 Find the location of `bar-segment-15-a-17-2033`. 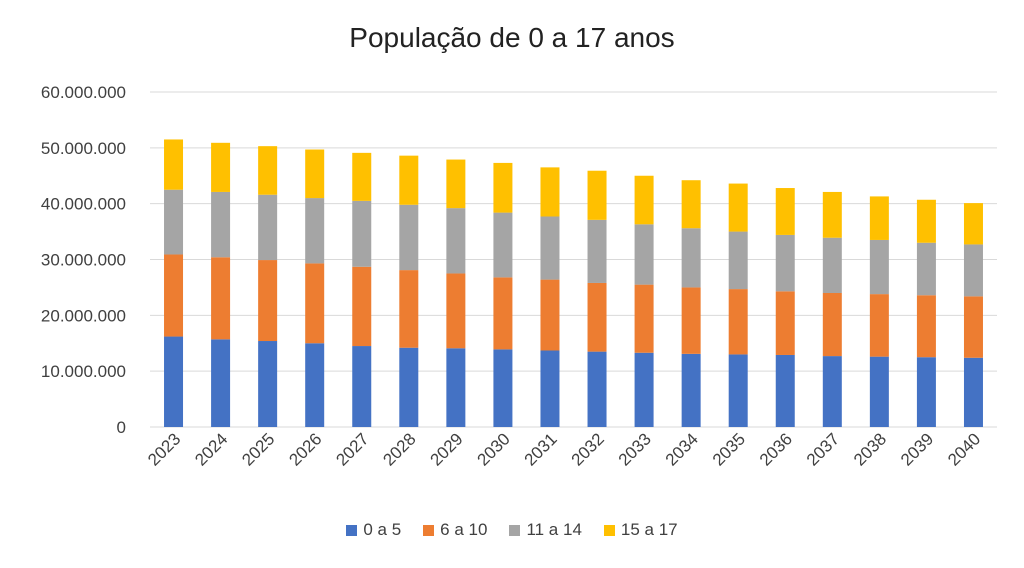

bar-segment-15-a-17-2033 is located at coordinates (644, 200).